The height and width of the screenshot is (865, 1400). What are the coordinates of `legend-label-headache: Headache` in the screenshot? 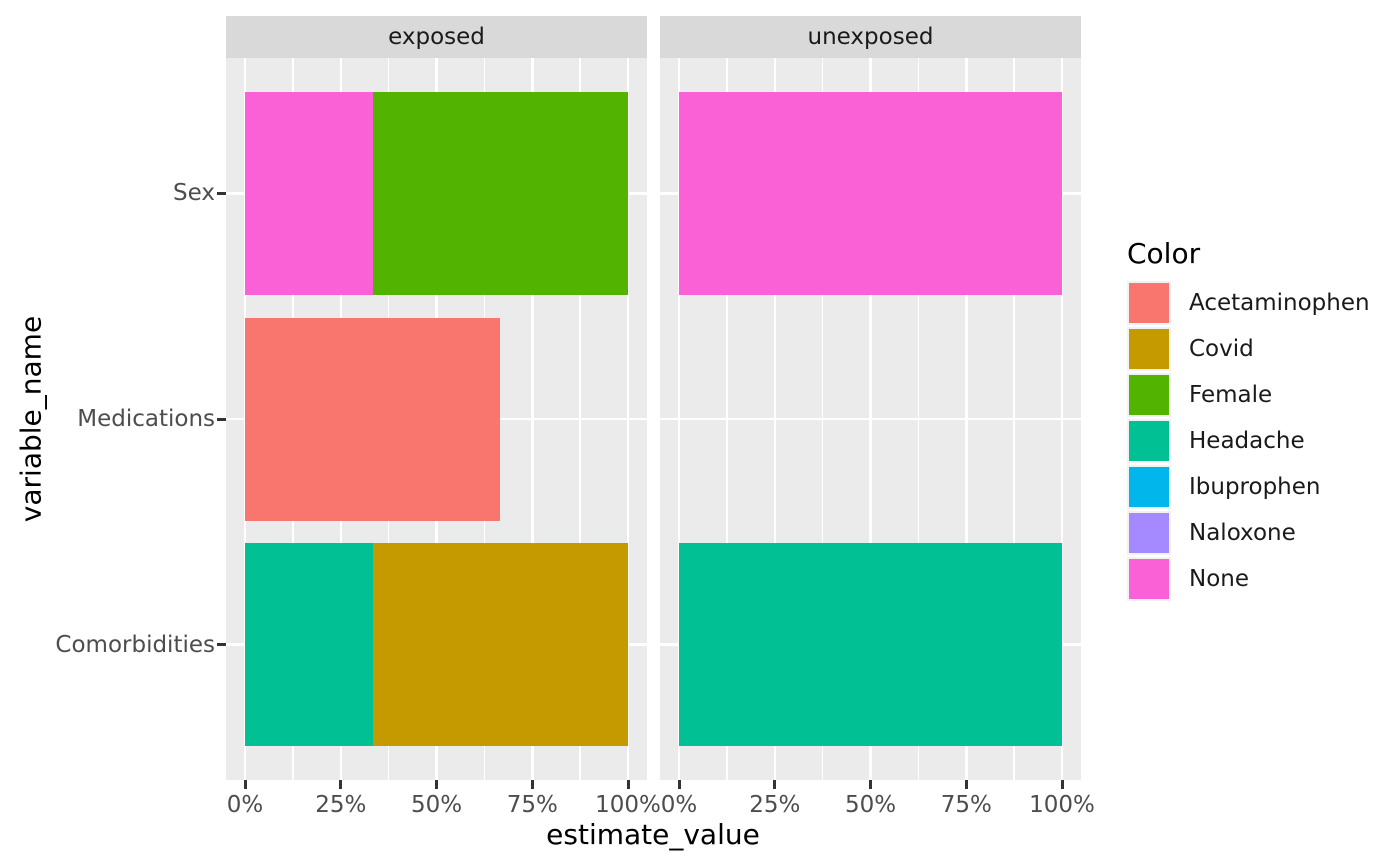 It's located at (1247, 441).